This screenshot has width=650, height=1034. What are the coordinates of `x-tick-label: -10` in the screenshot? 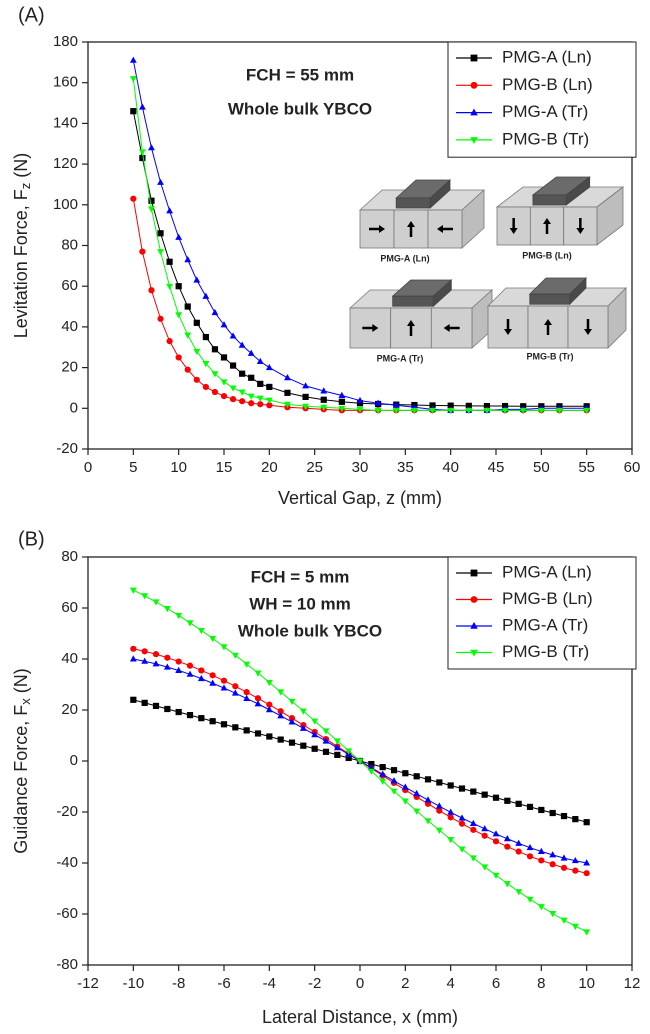 It's located at (133, 983).